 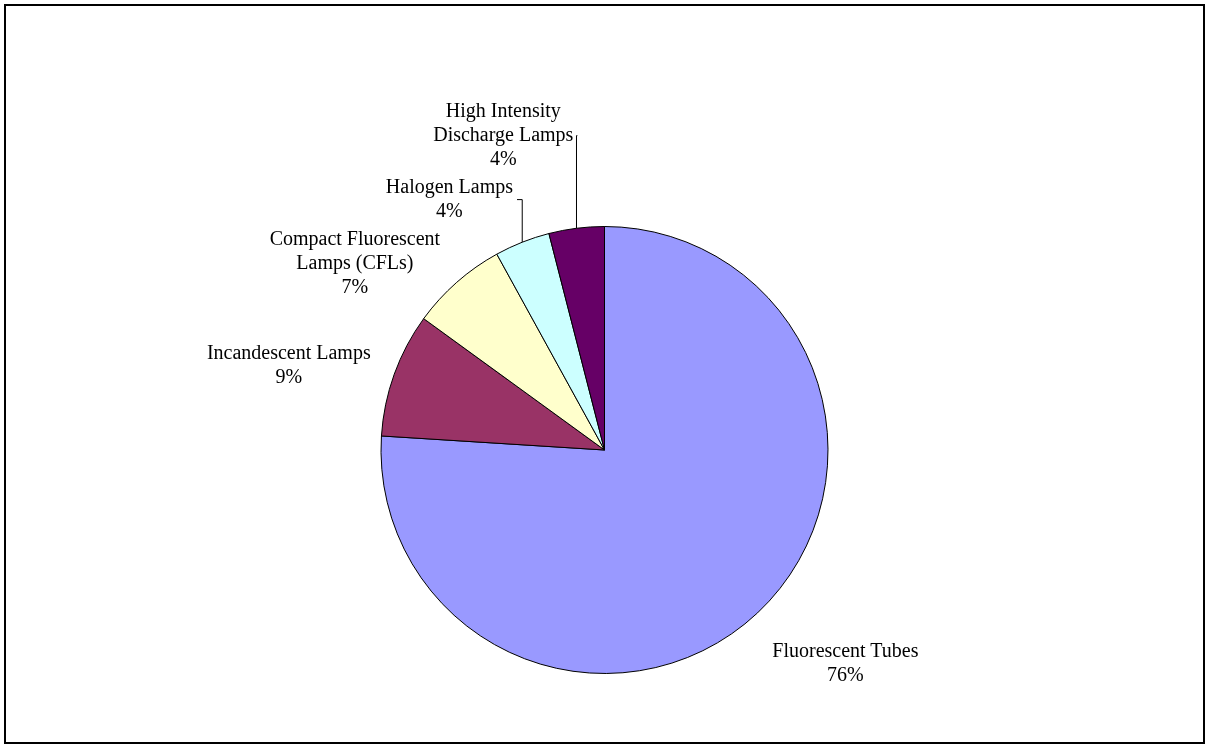 What do you see at coordinates (288, 353) in the screenshot?
I see `slice-label: Incandescent Lamps` at bounding box center [288, 353].